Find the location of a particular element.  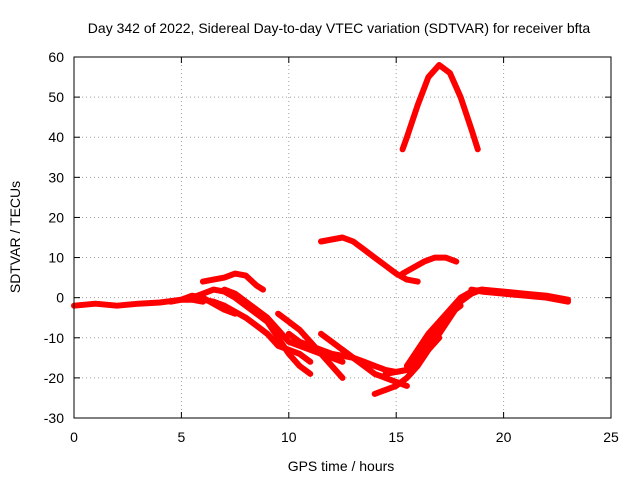

y-tick-label: 10 is located at coordinates (56, 258).